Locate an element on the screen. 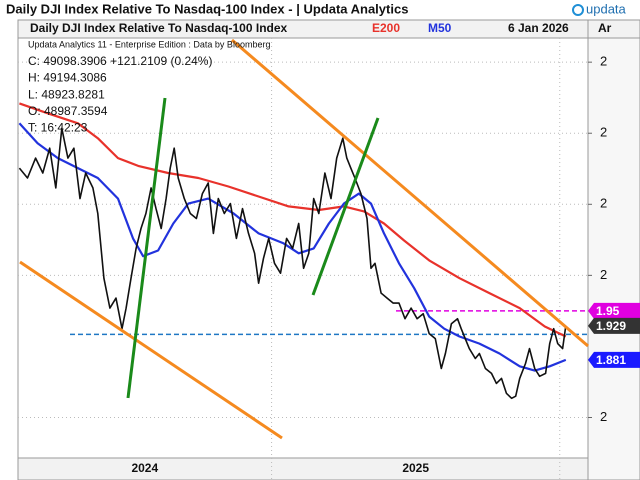 This screenshot has height=480, width=640. axis-header: Ar is located at coordinates (605, 28).